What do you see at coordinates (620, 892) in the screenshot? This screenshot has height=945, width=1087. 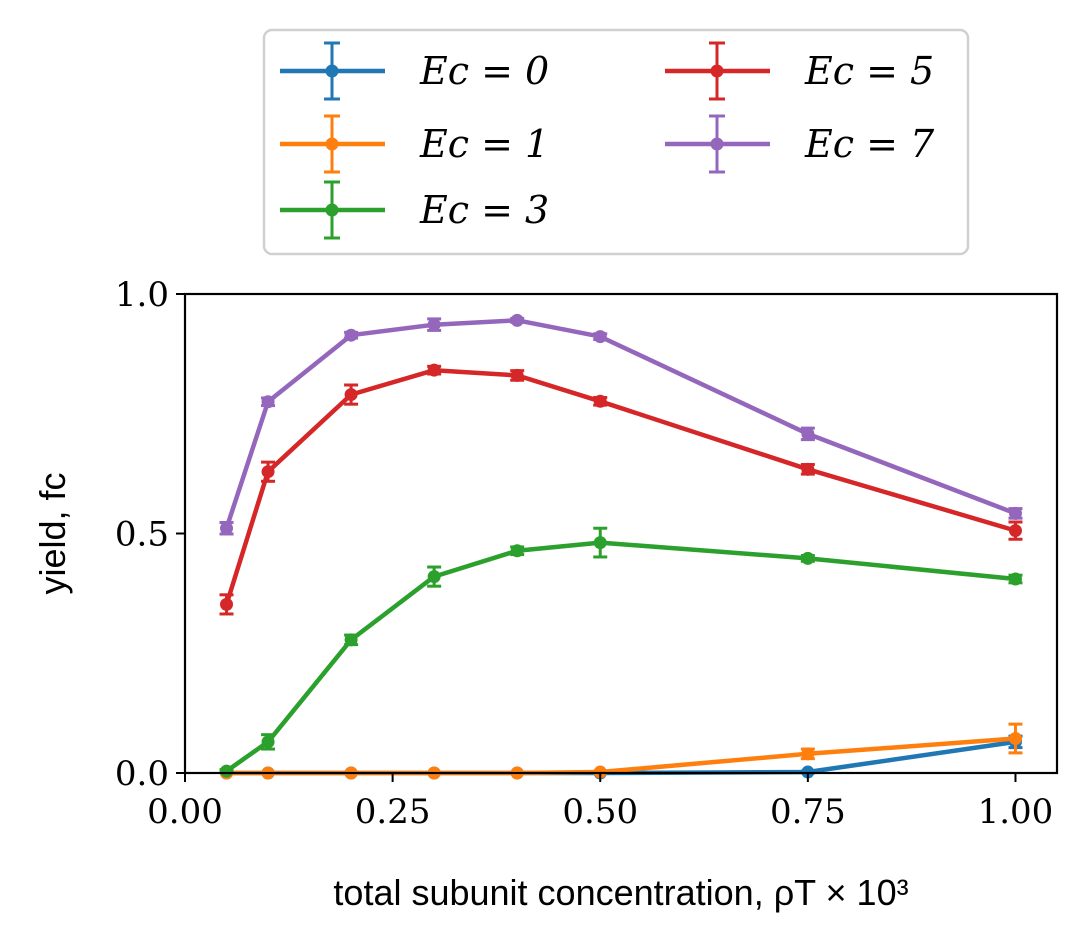 I see `x-axis-label: total subunit concentration, ρT × 10³` at bounding box center [620, 892].